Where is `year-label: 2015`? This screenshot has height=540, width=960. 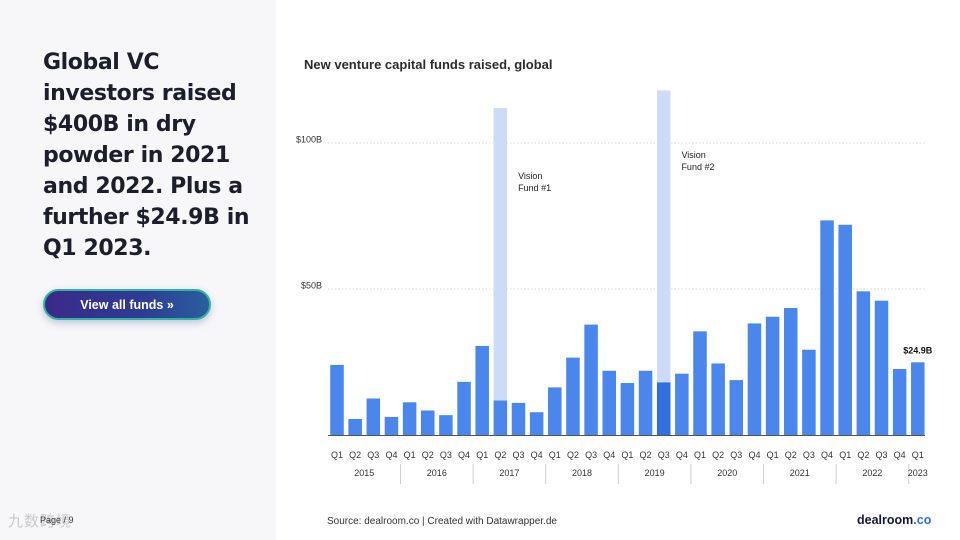
year-label: 2015 is located at coordinates (364, 473).